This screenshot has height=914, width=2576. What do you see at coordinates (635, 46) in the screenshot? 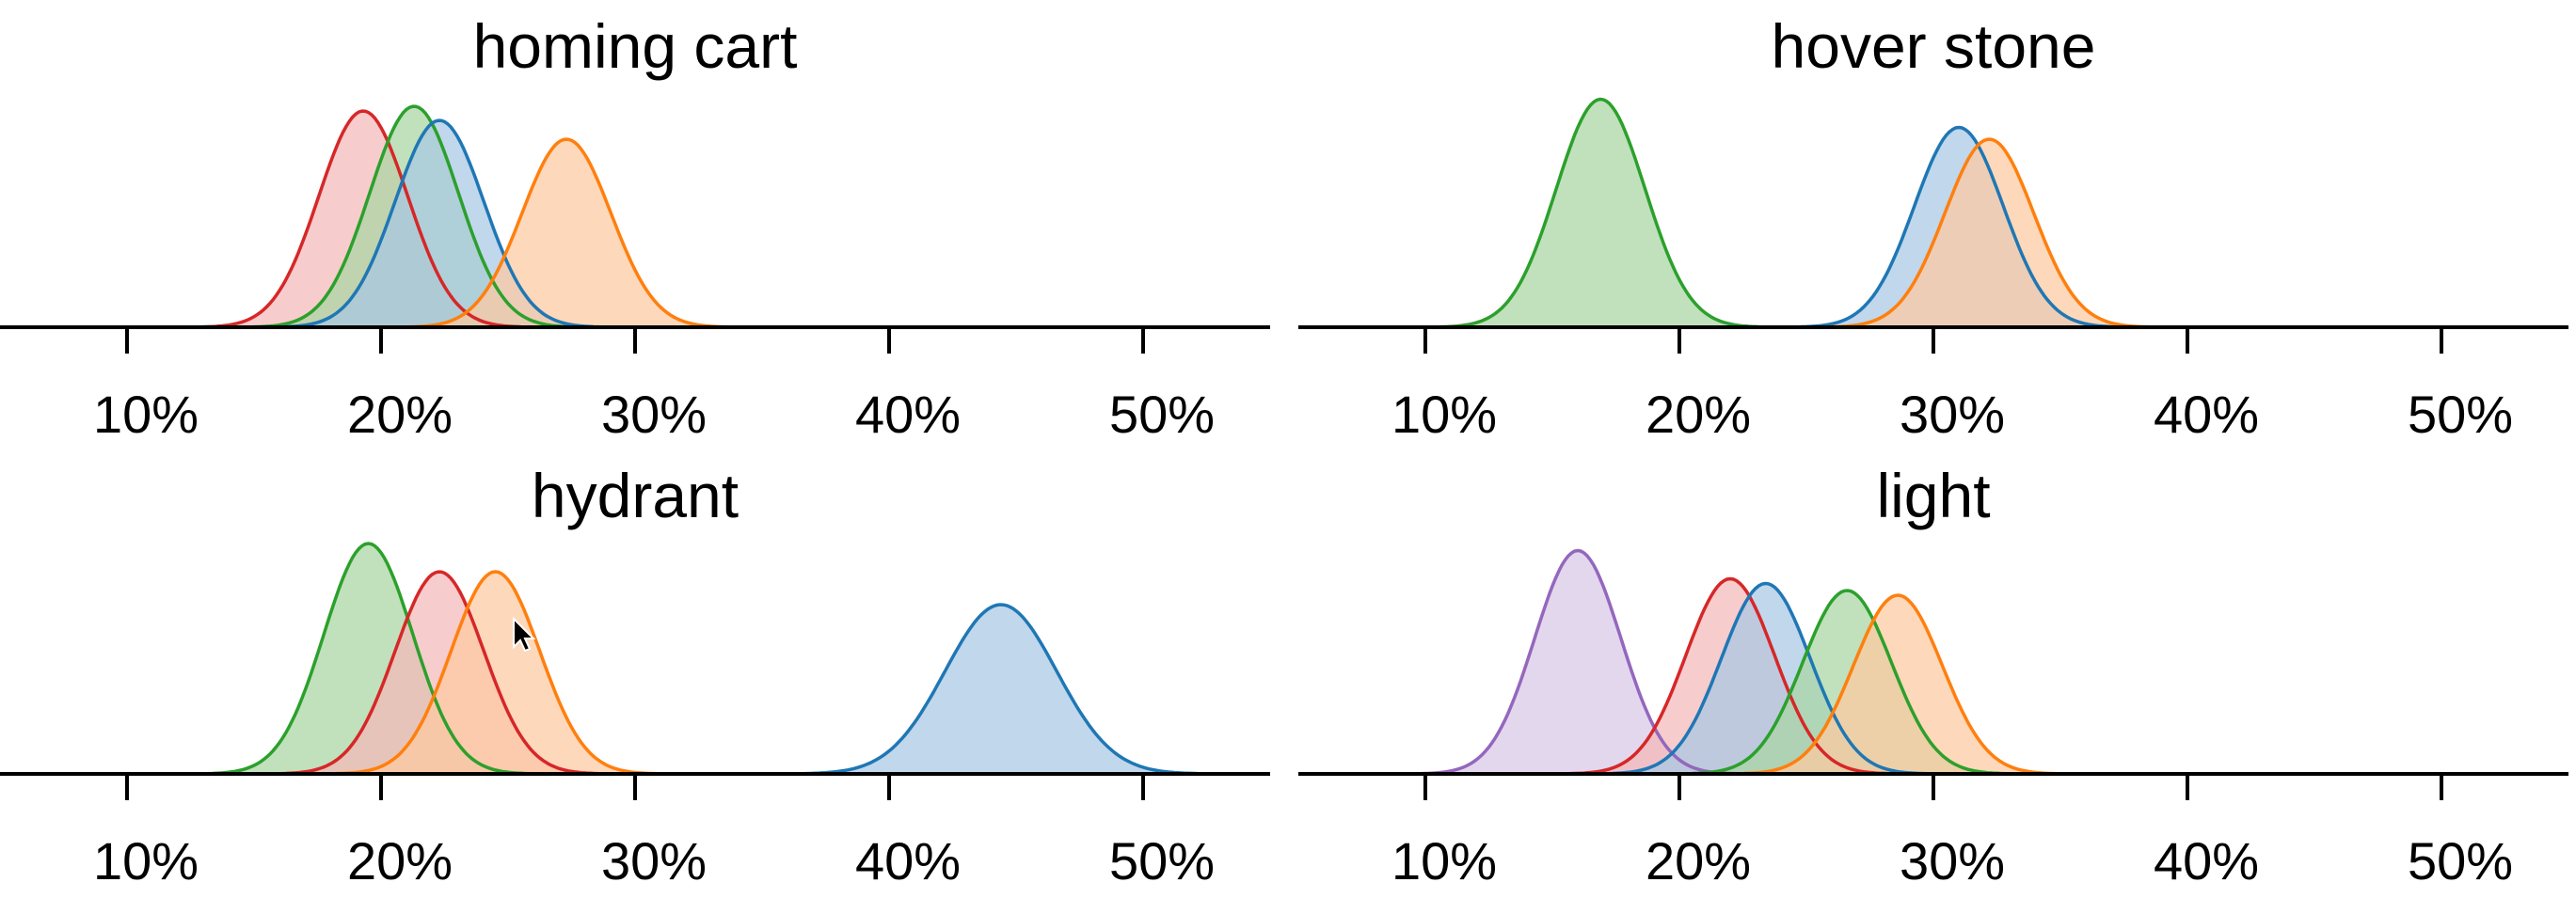
I see `panel-title: homing cart` at bounding box center [635, 46].